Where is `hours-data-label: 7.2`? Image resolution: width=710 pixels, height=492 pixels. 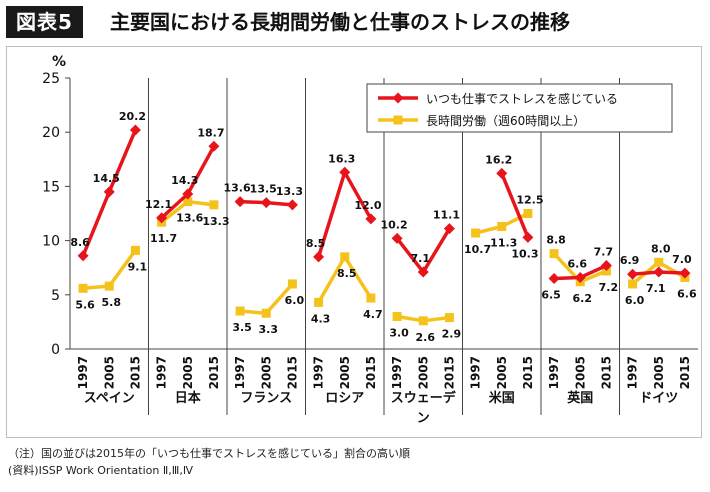 hours-data-label: 7.2 is located at coordinates (609, 287).